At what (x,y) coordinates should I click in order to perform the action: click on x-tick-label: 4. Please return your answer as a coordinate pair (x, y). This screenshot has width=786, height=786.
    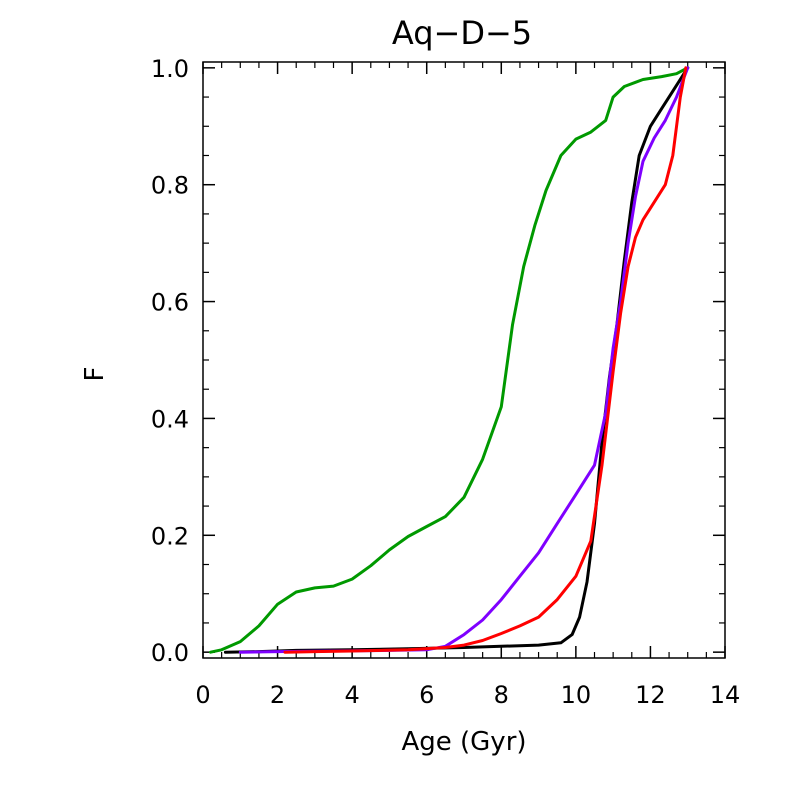
    Looking at the image, I should click on (352, 695).